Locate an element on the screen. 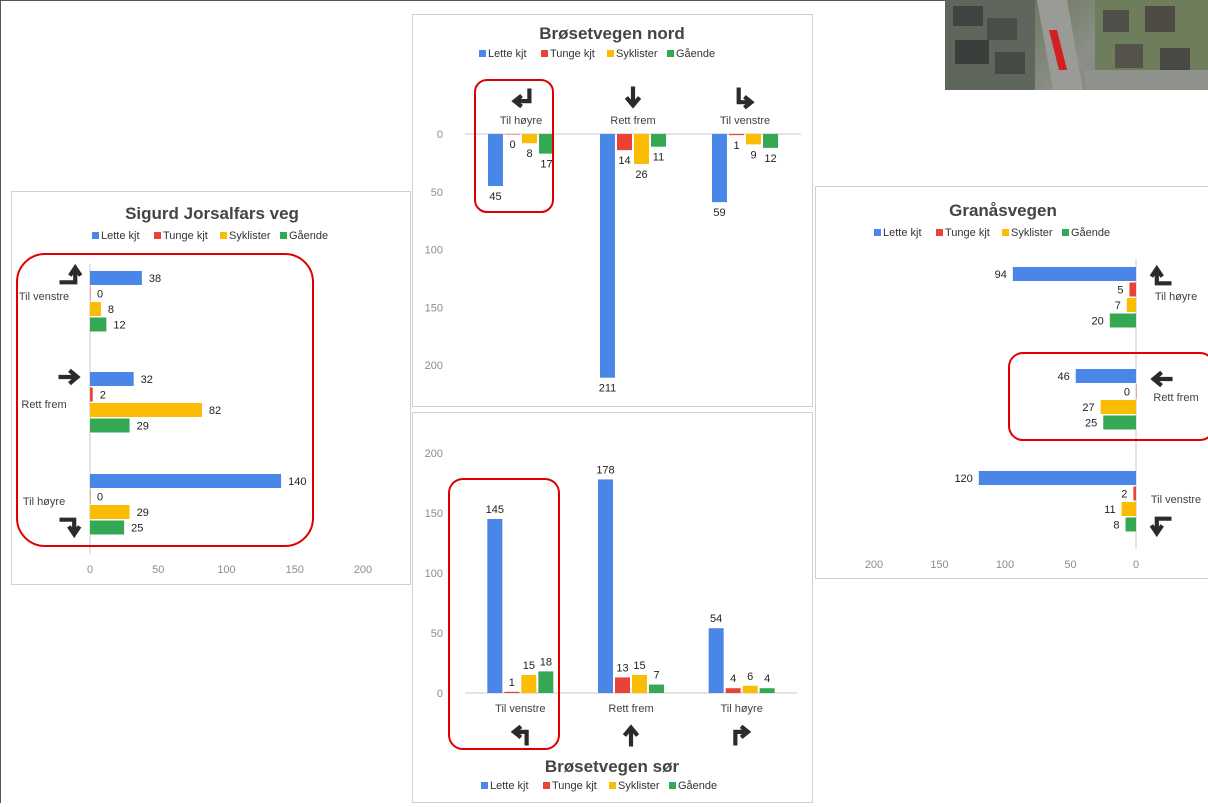  turn-up-right-icon is located at coordinates (742, 735).